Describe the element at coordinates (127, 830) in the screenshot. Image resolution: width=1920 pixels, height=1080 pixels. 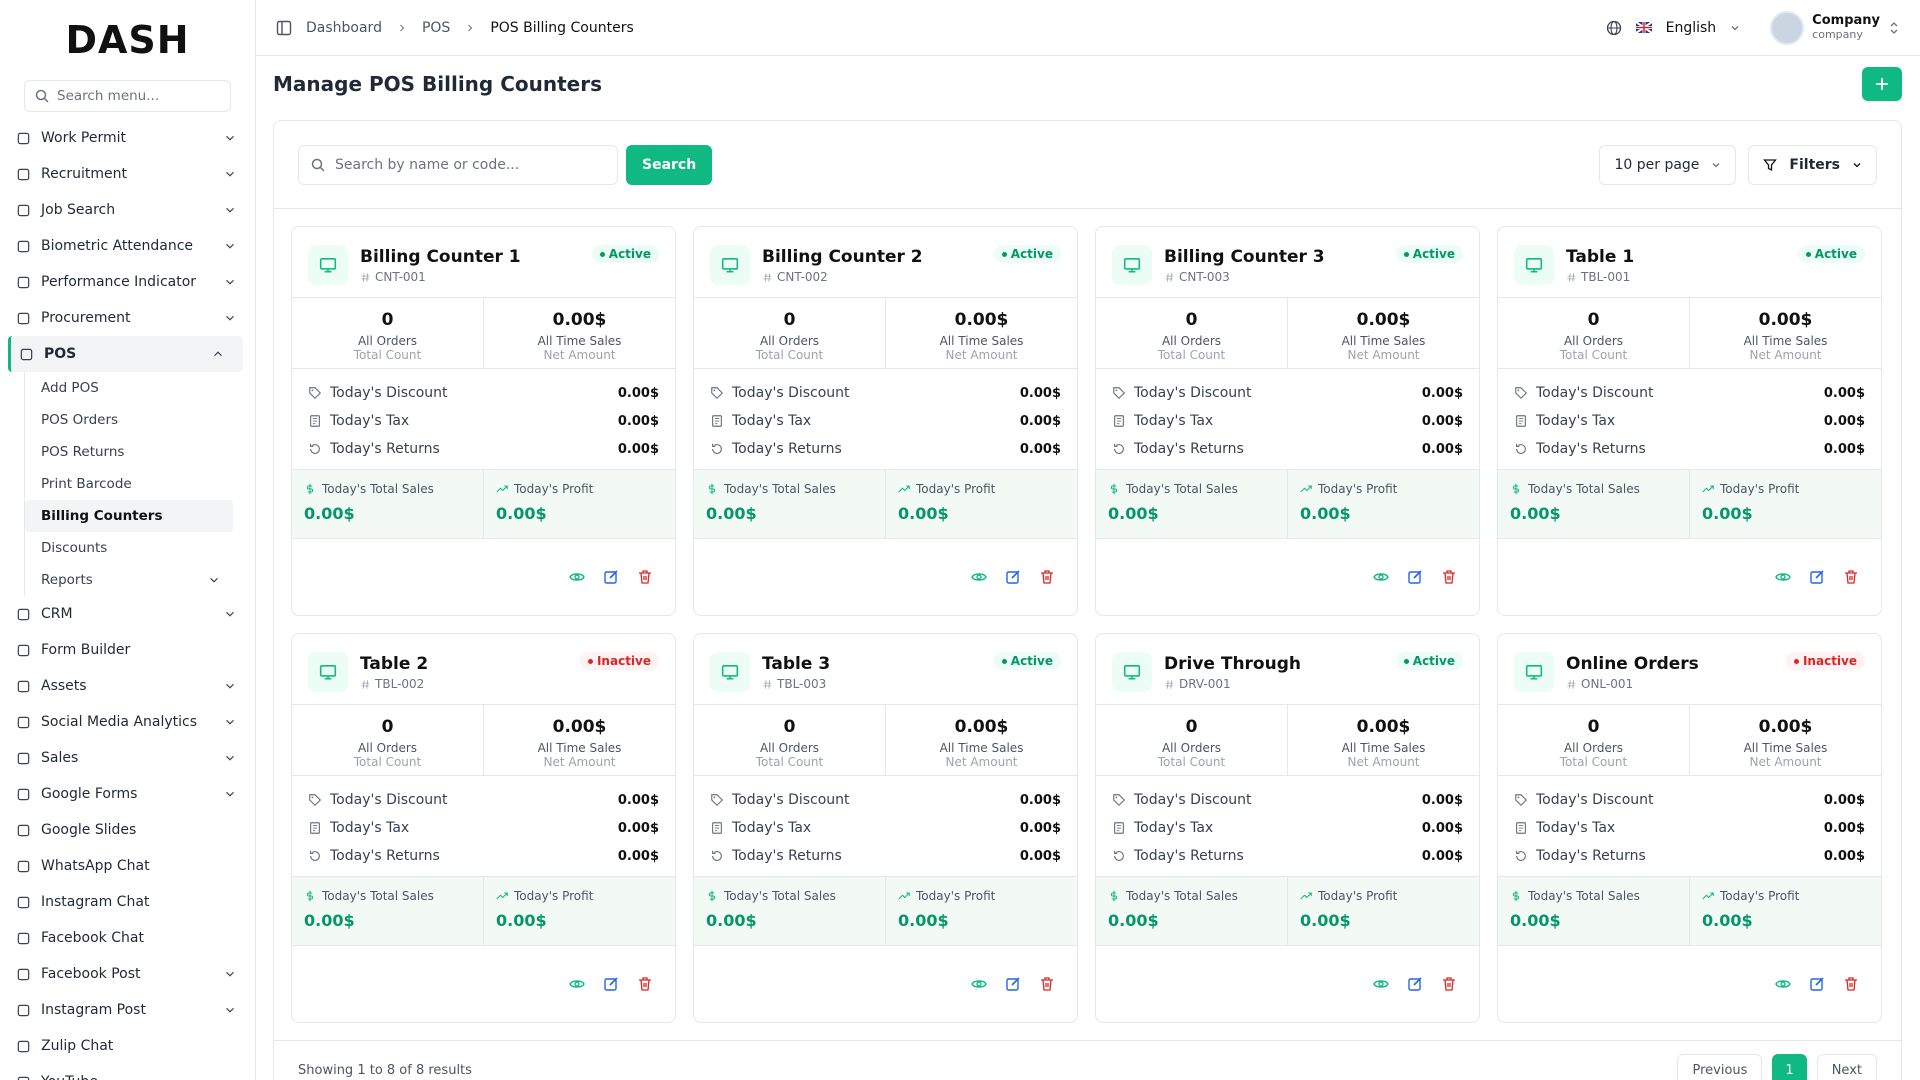
I see `menu-item: Google Slides` at that location.